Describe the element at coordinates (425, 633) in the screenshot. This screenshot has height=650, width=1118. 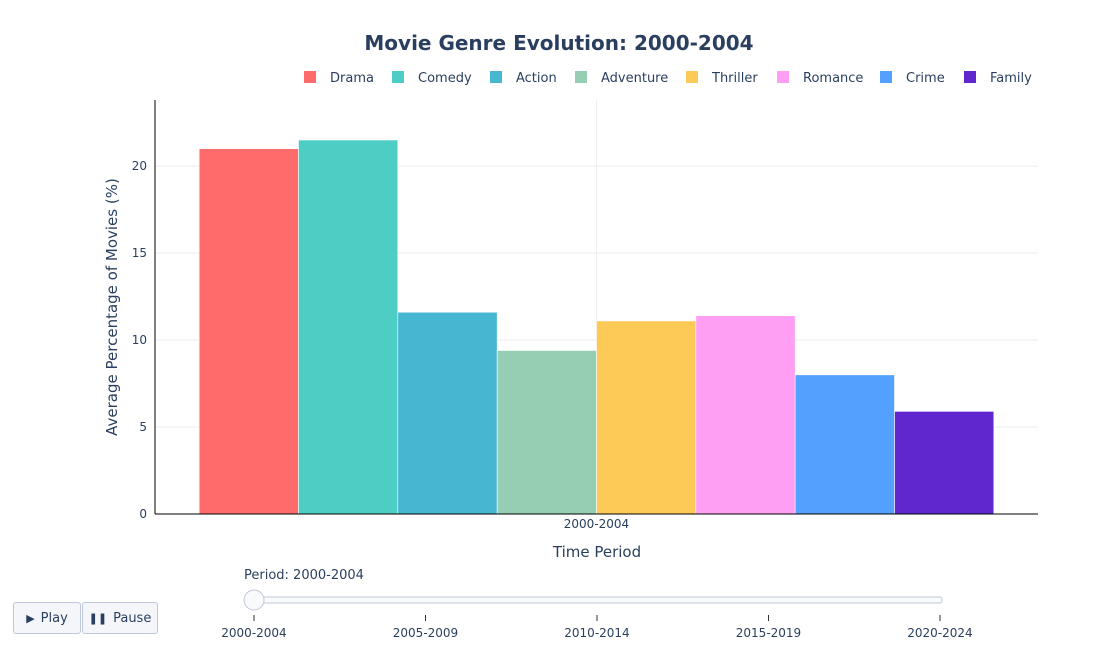
I see `slider-step-label: 2005-2009` at that location.